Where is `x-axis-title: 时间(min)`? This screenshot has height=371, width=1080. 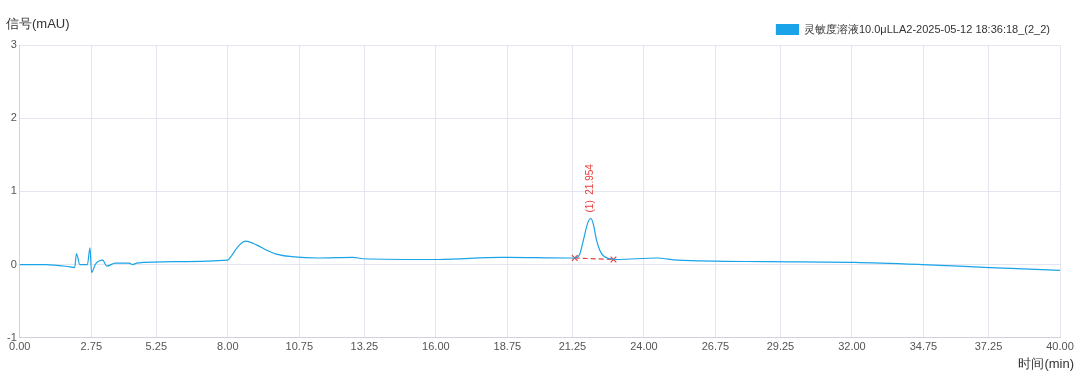
x-axis-title: 时间(min) is located at coordinates (1046, 363).